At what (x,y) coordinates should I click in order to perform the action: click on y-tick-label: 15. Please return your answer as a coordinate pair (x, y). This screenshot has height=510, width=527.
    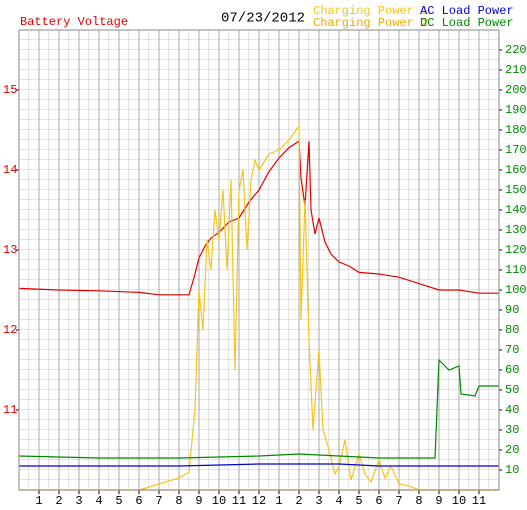
    Looking at the image, I should click on (10, 90).